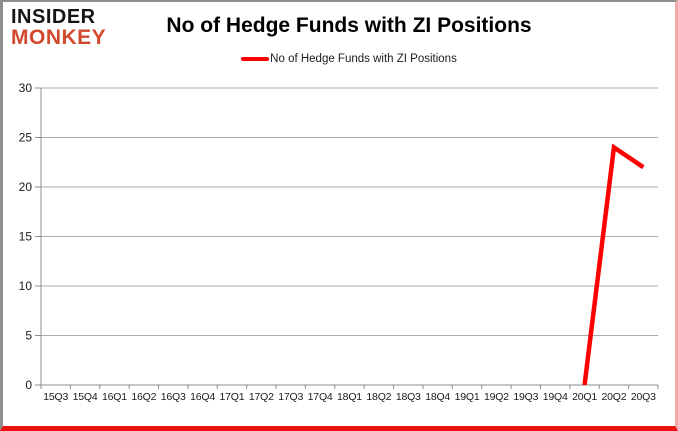 The height and width of the screenshot is (431, 678). What do you see at coordinates (555, 397) in the screenshot?
I see `x-axis-tick-label: 19Q4` at bounding box center [555, 397].